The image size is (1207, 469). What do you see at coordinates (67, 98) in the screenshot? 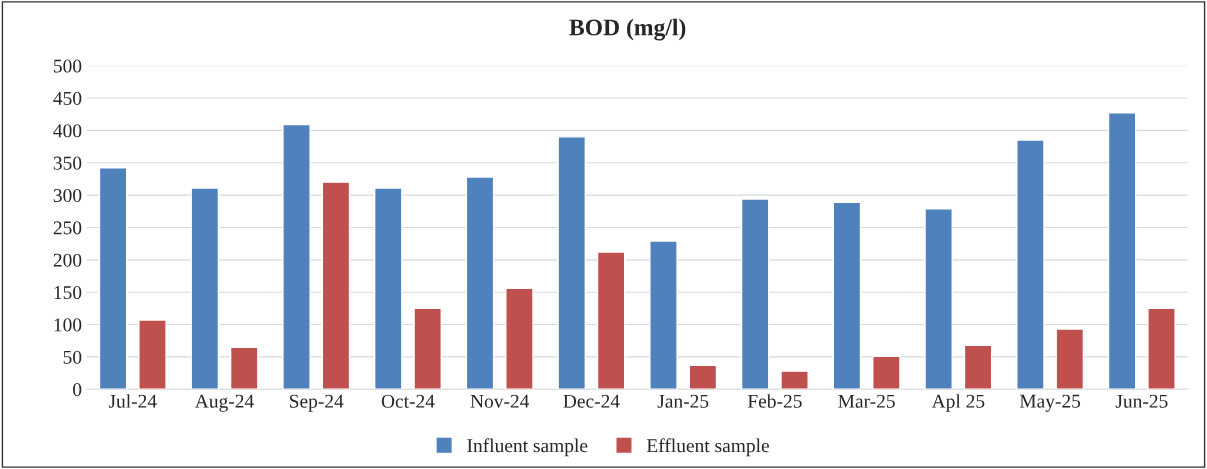
I see `y-tick-label: 450` at bounding box center [67, 98].